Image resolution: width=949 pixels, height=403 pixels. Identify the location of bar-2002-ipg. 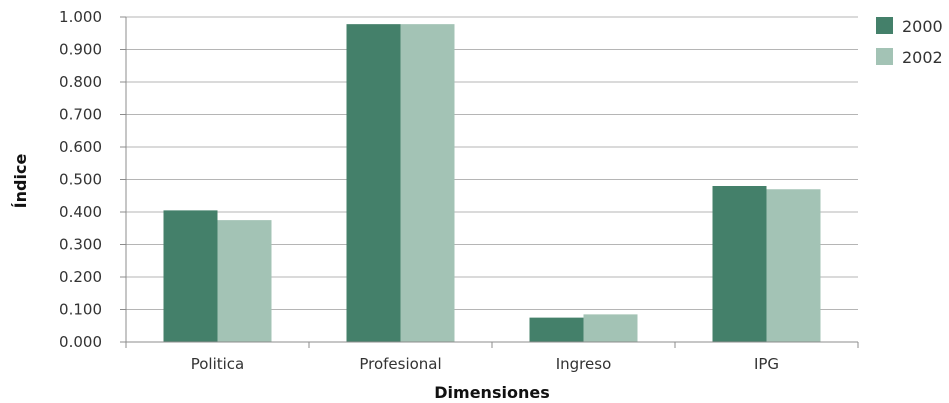
(793, 265).